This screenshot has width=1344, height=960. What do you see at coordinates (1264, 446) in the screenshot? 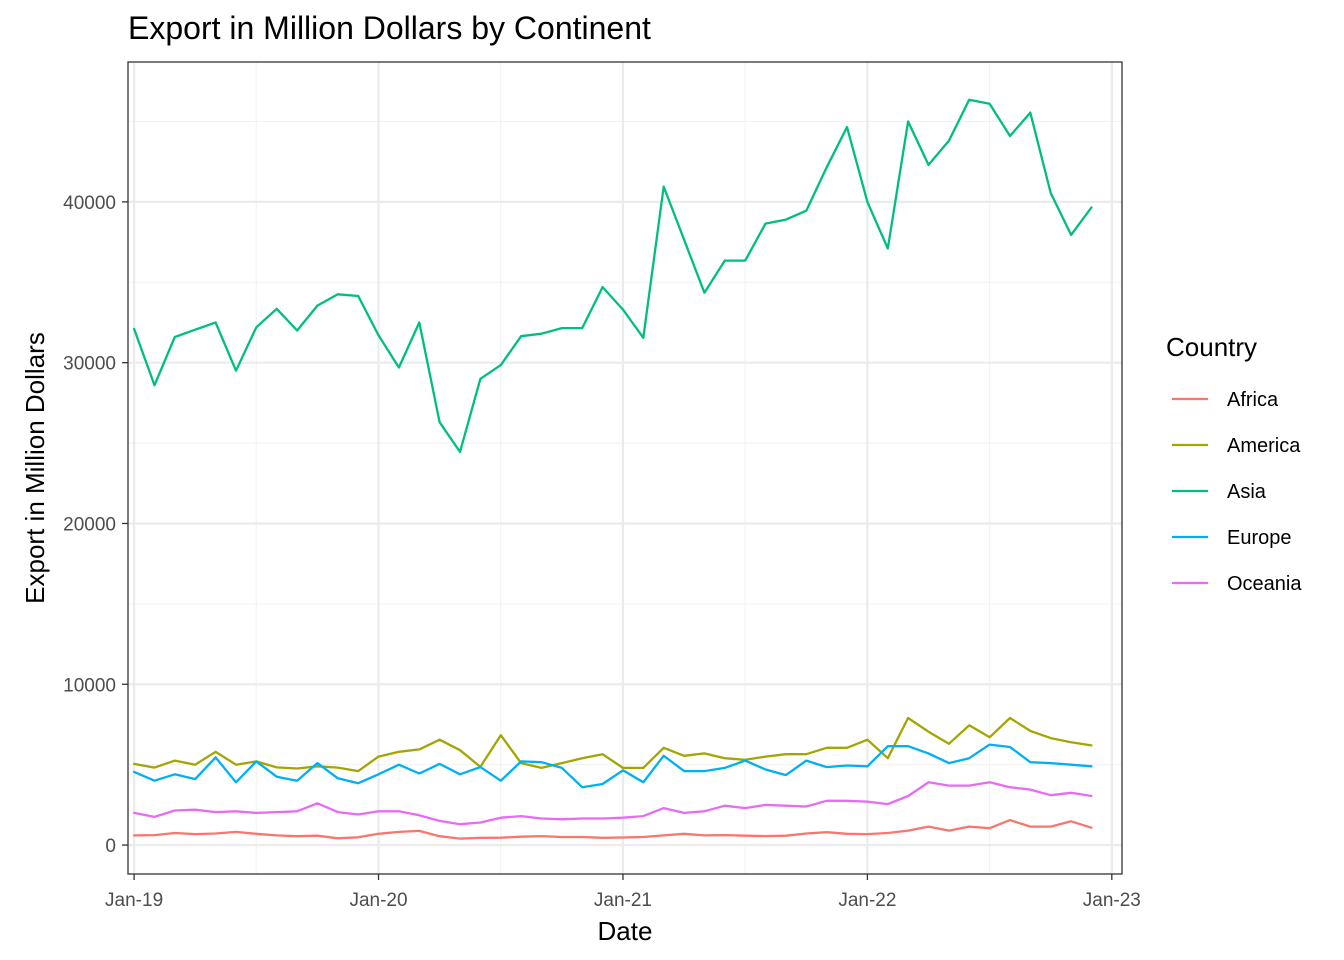
I see `legend-label-america: America` at bounding box center [1264, 446].